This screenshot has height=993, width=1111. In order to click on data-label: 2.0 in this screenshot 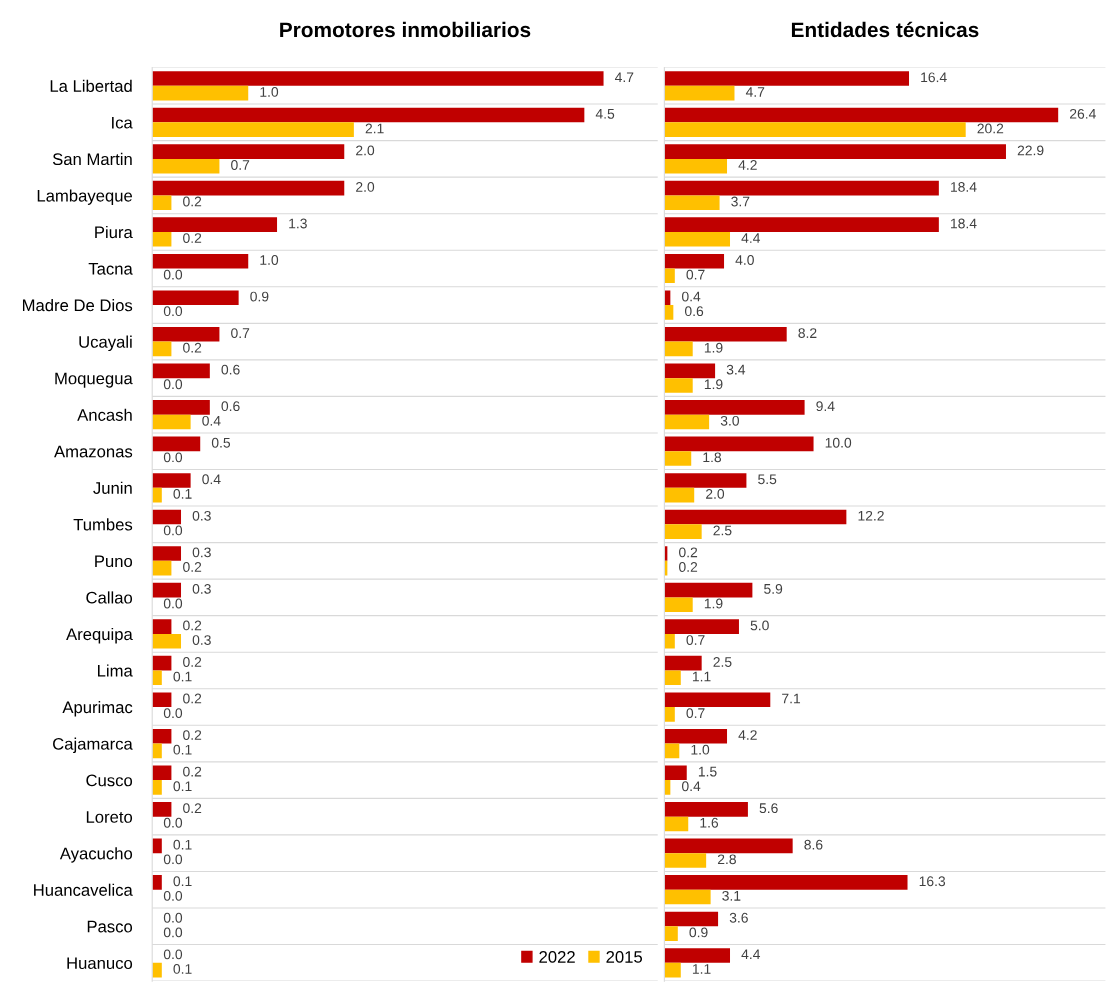, I will do `click(715, 493)`.